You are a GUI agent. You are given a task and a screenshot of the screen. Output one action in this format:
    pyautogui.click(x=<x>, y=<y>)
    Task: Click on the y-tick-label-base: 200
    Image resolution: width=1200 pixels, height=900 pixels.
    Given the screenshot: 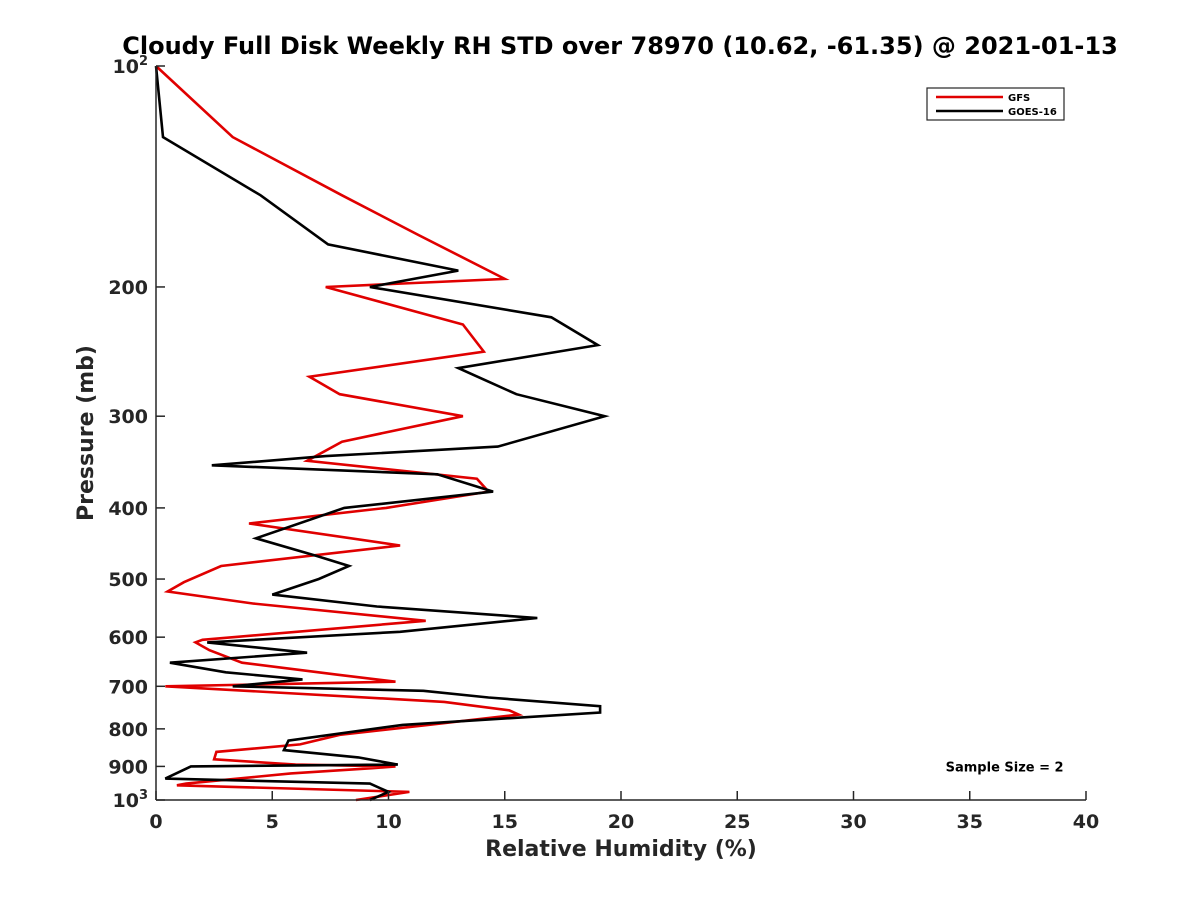 What is the action you would take?
    pyautogui.click(x=128, y=288)
    